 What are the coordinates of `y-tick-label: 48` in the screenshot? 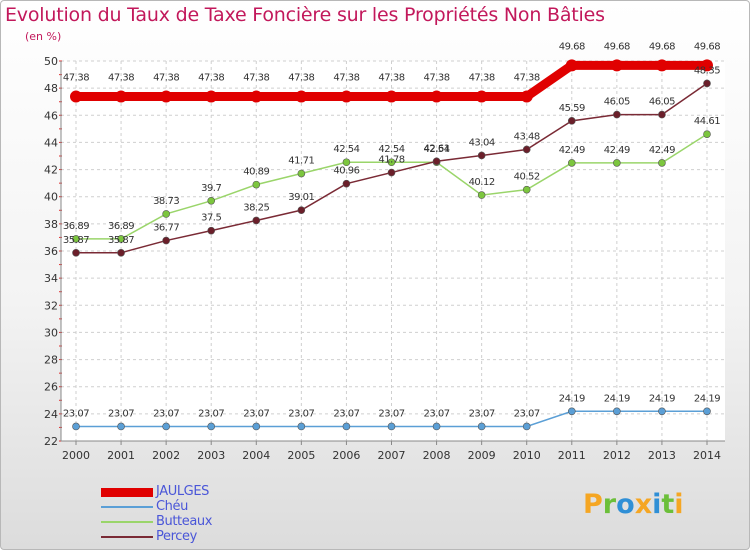 It's located at (51, 88).